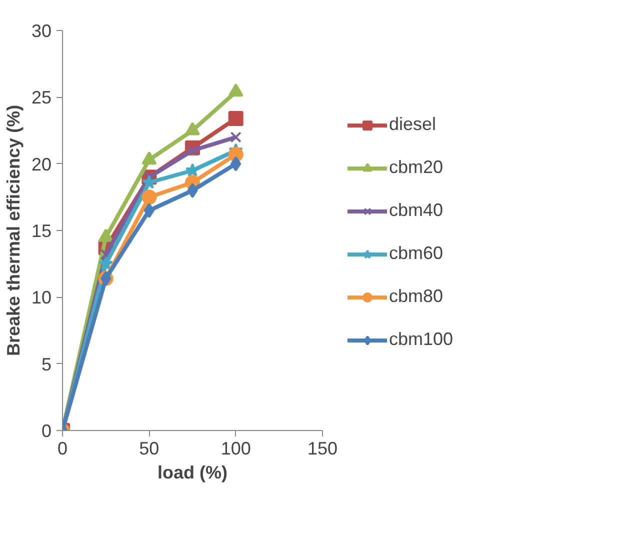 The height and width of the screenshot is (559, 619). Describe the element at coordinates (41, 98) in the screenshot. I see `y-tick-label: 25` at that location.